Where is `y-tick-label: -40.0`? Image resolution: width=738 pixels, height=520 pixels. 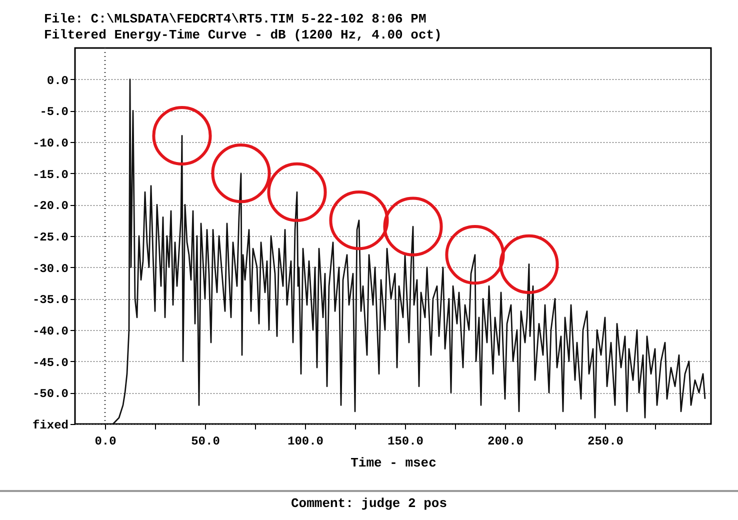
y-tick-label: -40.0 is located at coordinates (50, 331).